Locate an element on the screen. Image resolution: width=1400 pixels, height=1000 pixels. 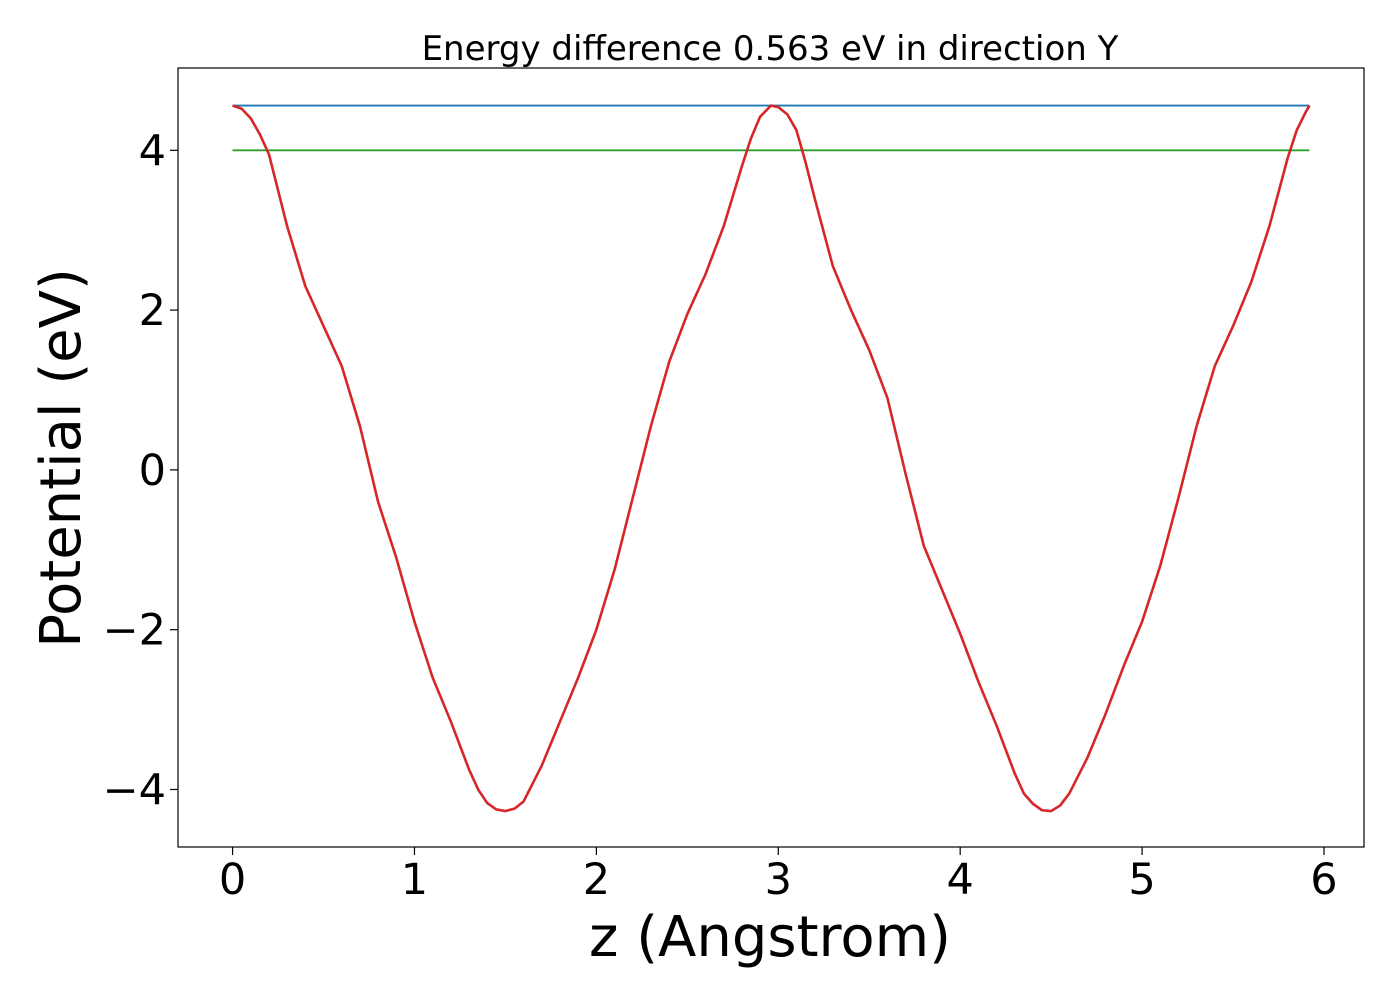
x-tick-label: 0 is located at coordinates (232, 880).